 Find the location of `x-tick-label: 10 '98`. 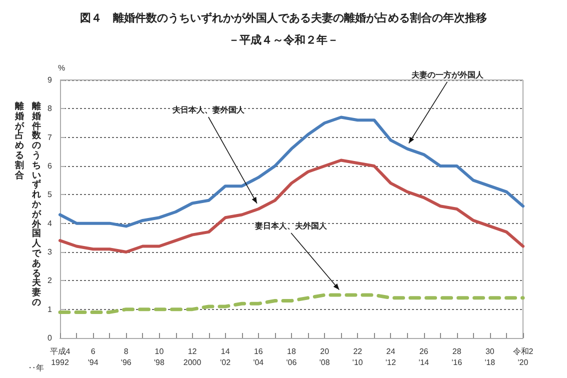

x-tick-label: 10 '98 is located at coordinates (159, 357).